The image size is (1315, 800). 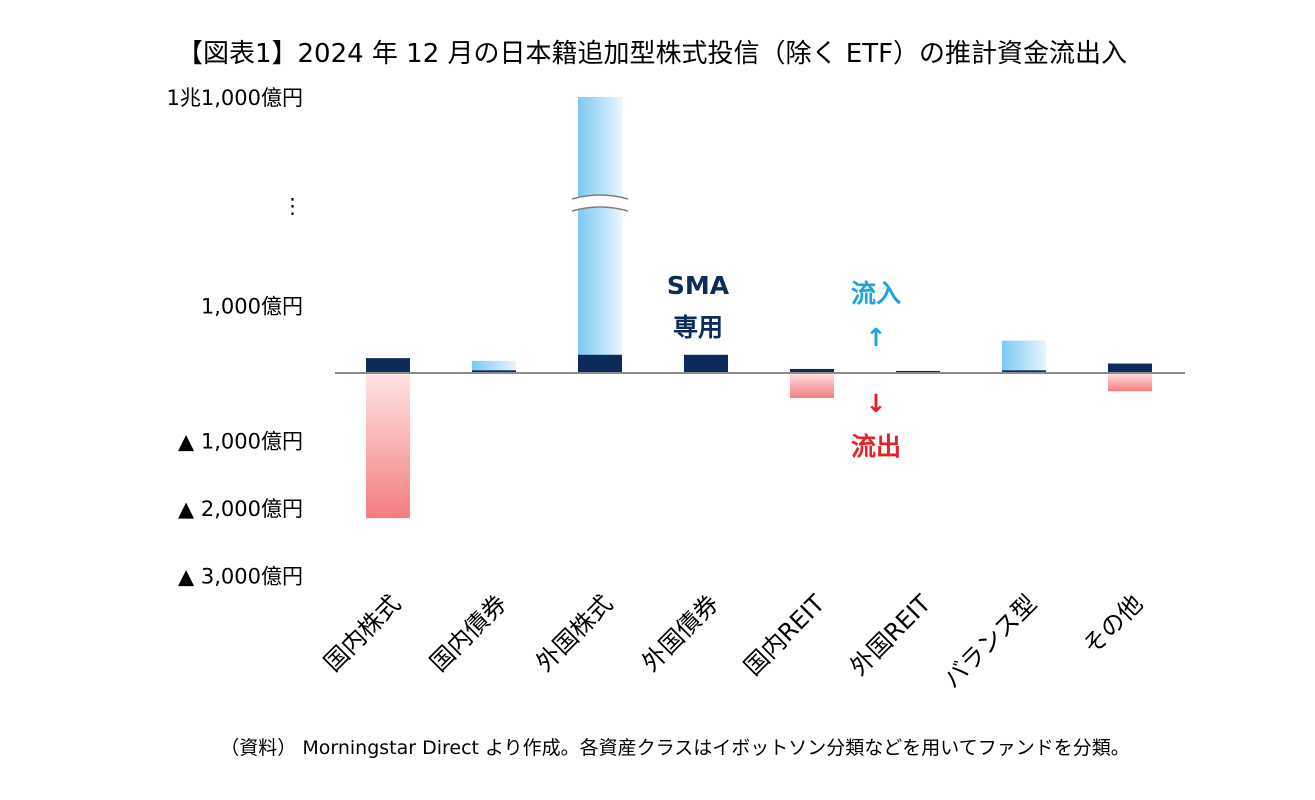 What do you see at coordinates (235, 98) in the screenshot?
I see `y-tick-label-0: 1兆1,000億円` at bounding box center [235, 98].